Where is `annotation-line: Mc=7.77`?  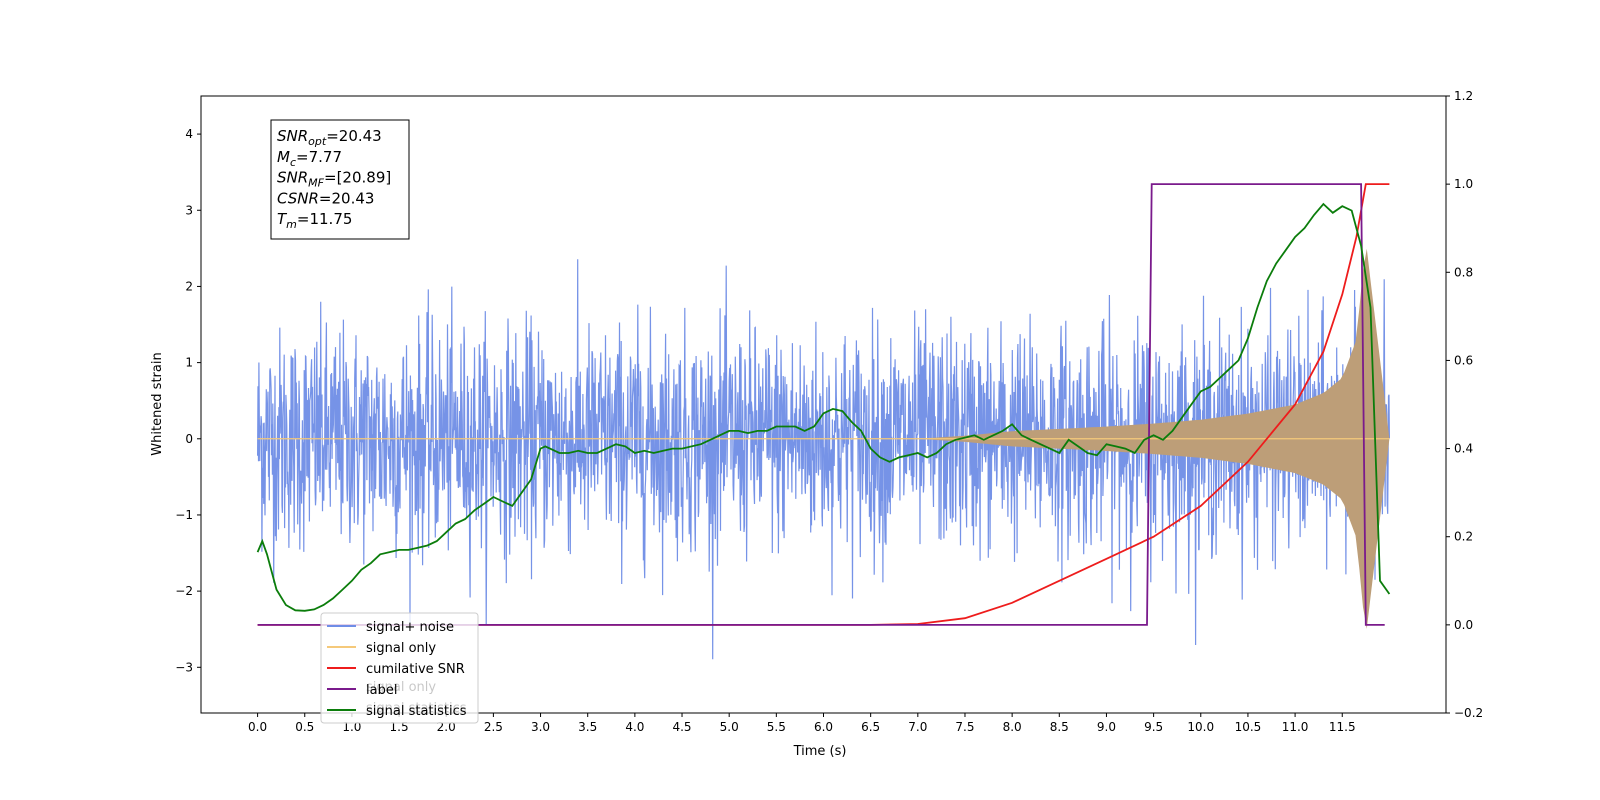
annotation-line: Mc=7.77 is located at coordinates (309, 158).